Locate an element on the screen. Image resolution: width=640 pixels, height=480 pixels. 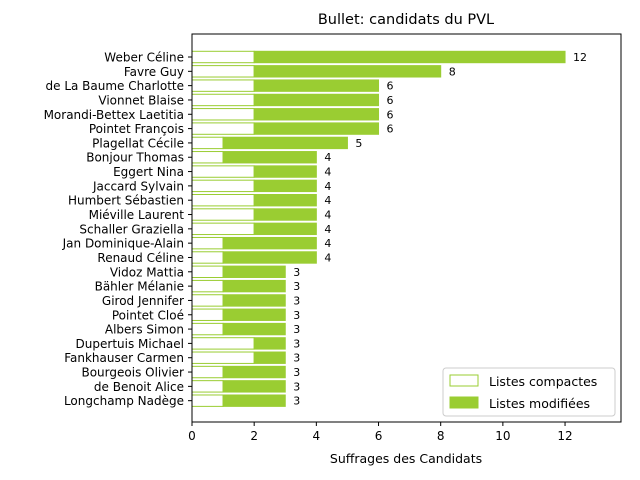
y-tick-label: Miéville Laurent is located at coordinates (137, 215).